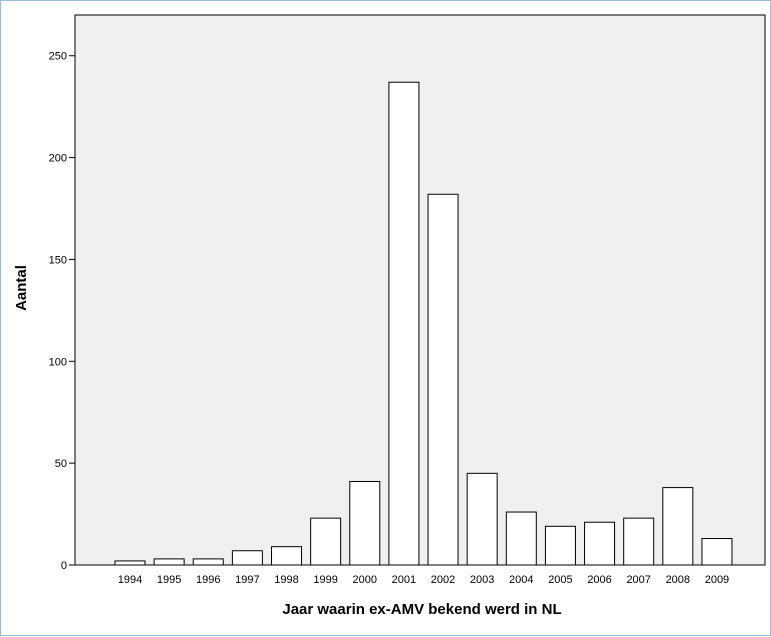  I want to click on x-tick-label: 2009, so click(717, 580).